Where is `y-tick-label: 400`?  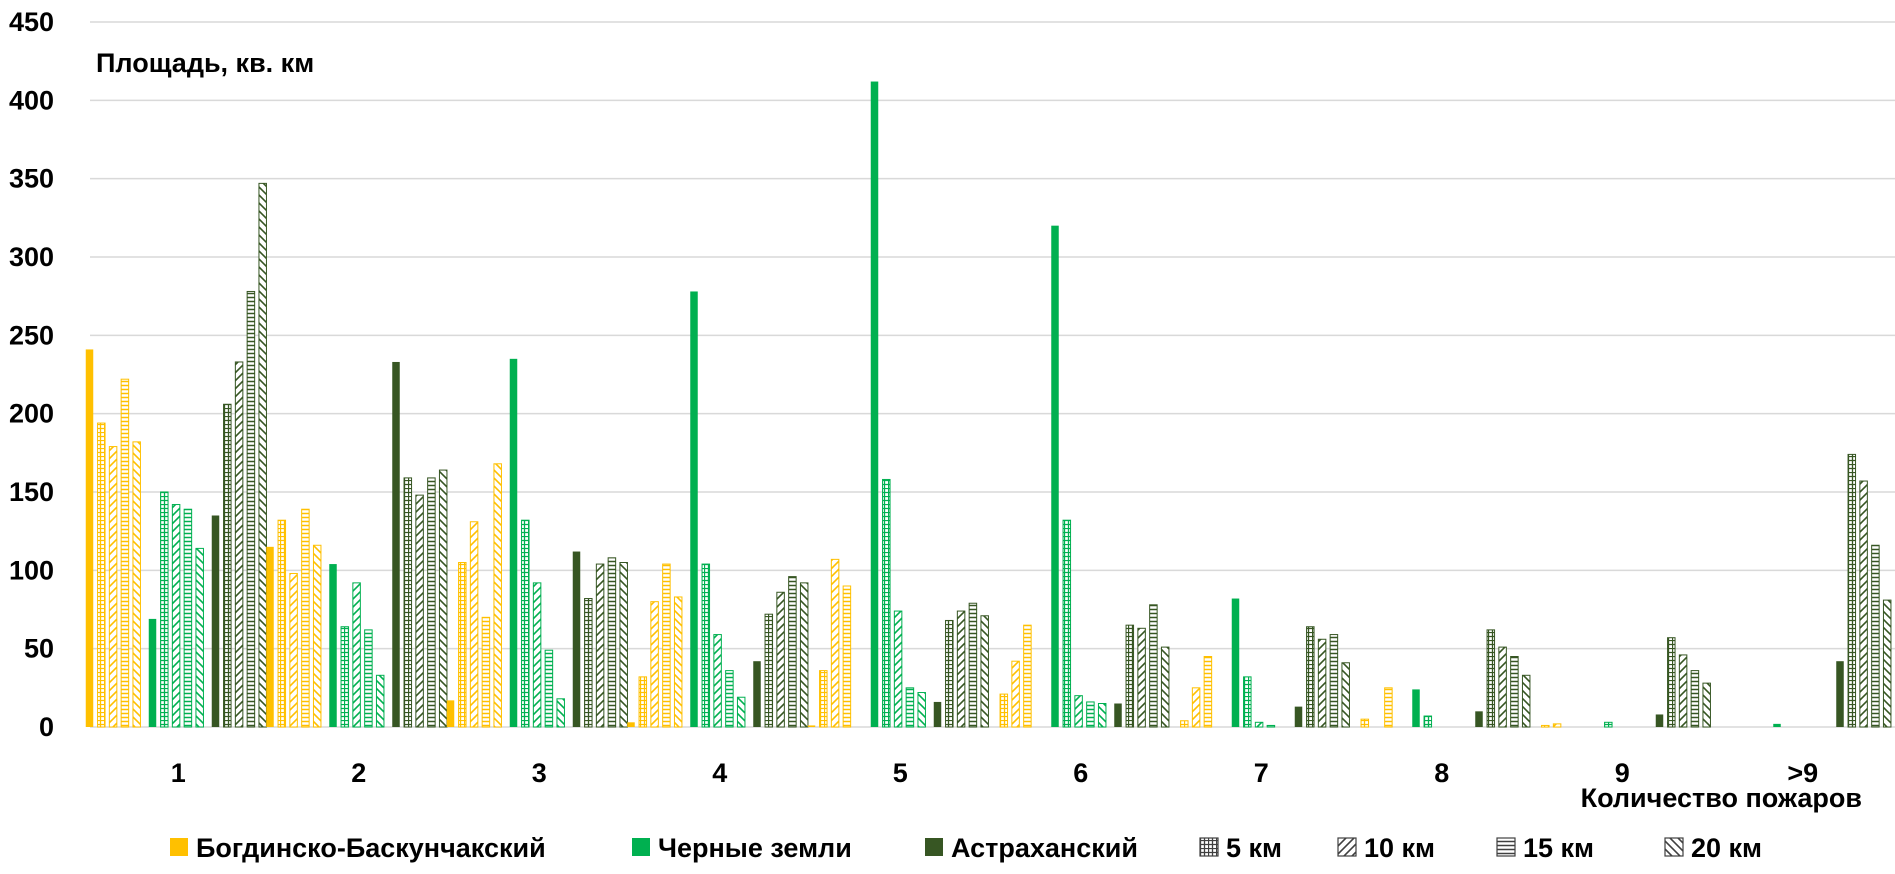 y-tick-label: 400 is located at coordinates (31, 100).